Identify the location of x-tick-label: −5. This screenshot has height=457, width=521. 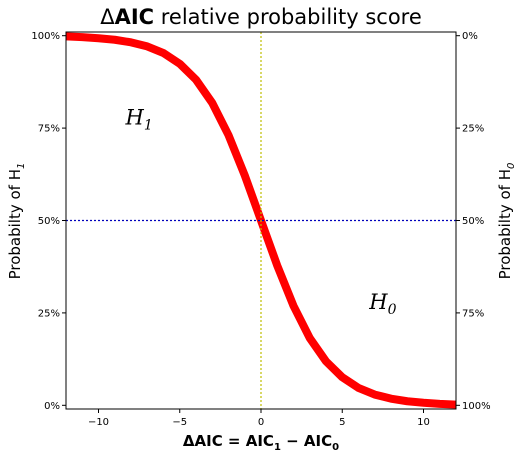
(179, 422).